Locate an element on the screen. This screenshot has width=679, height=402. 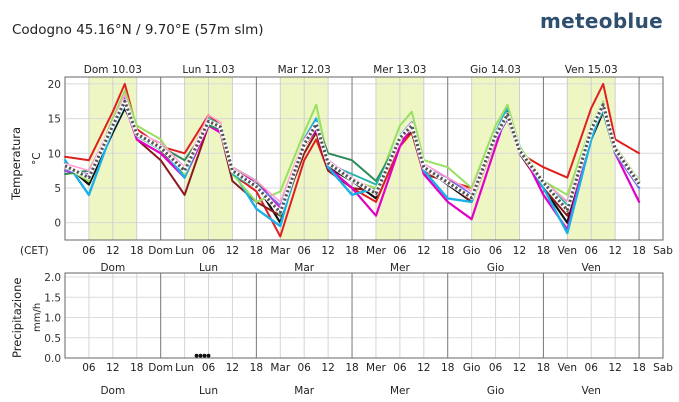
date-label: Mer 13.03 is located at coordinates (399, 70).